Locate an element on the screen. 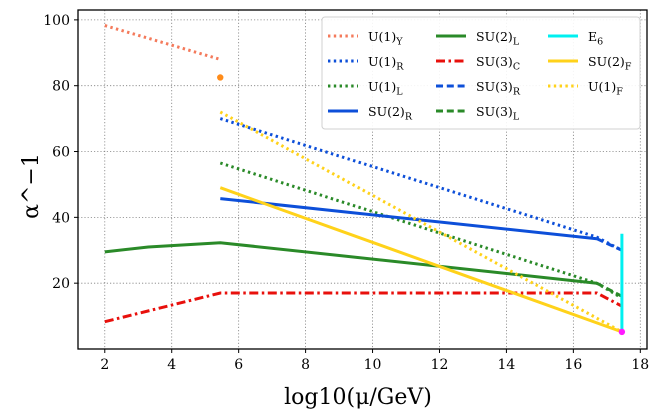  legend-label-text: E is located at coordinates (592, 36).